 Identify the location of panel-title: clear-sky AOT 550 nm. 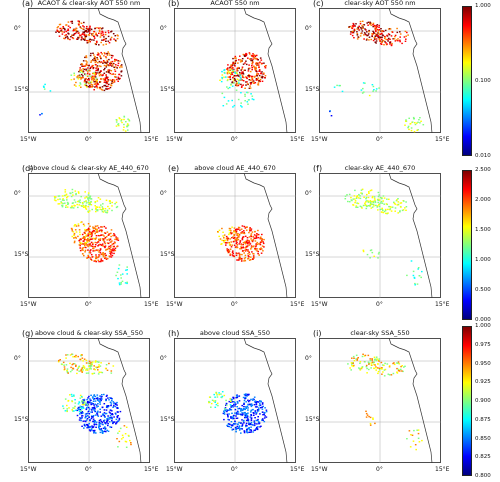
(380, 3).